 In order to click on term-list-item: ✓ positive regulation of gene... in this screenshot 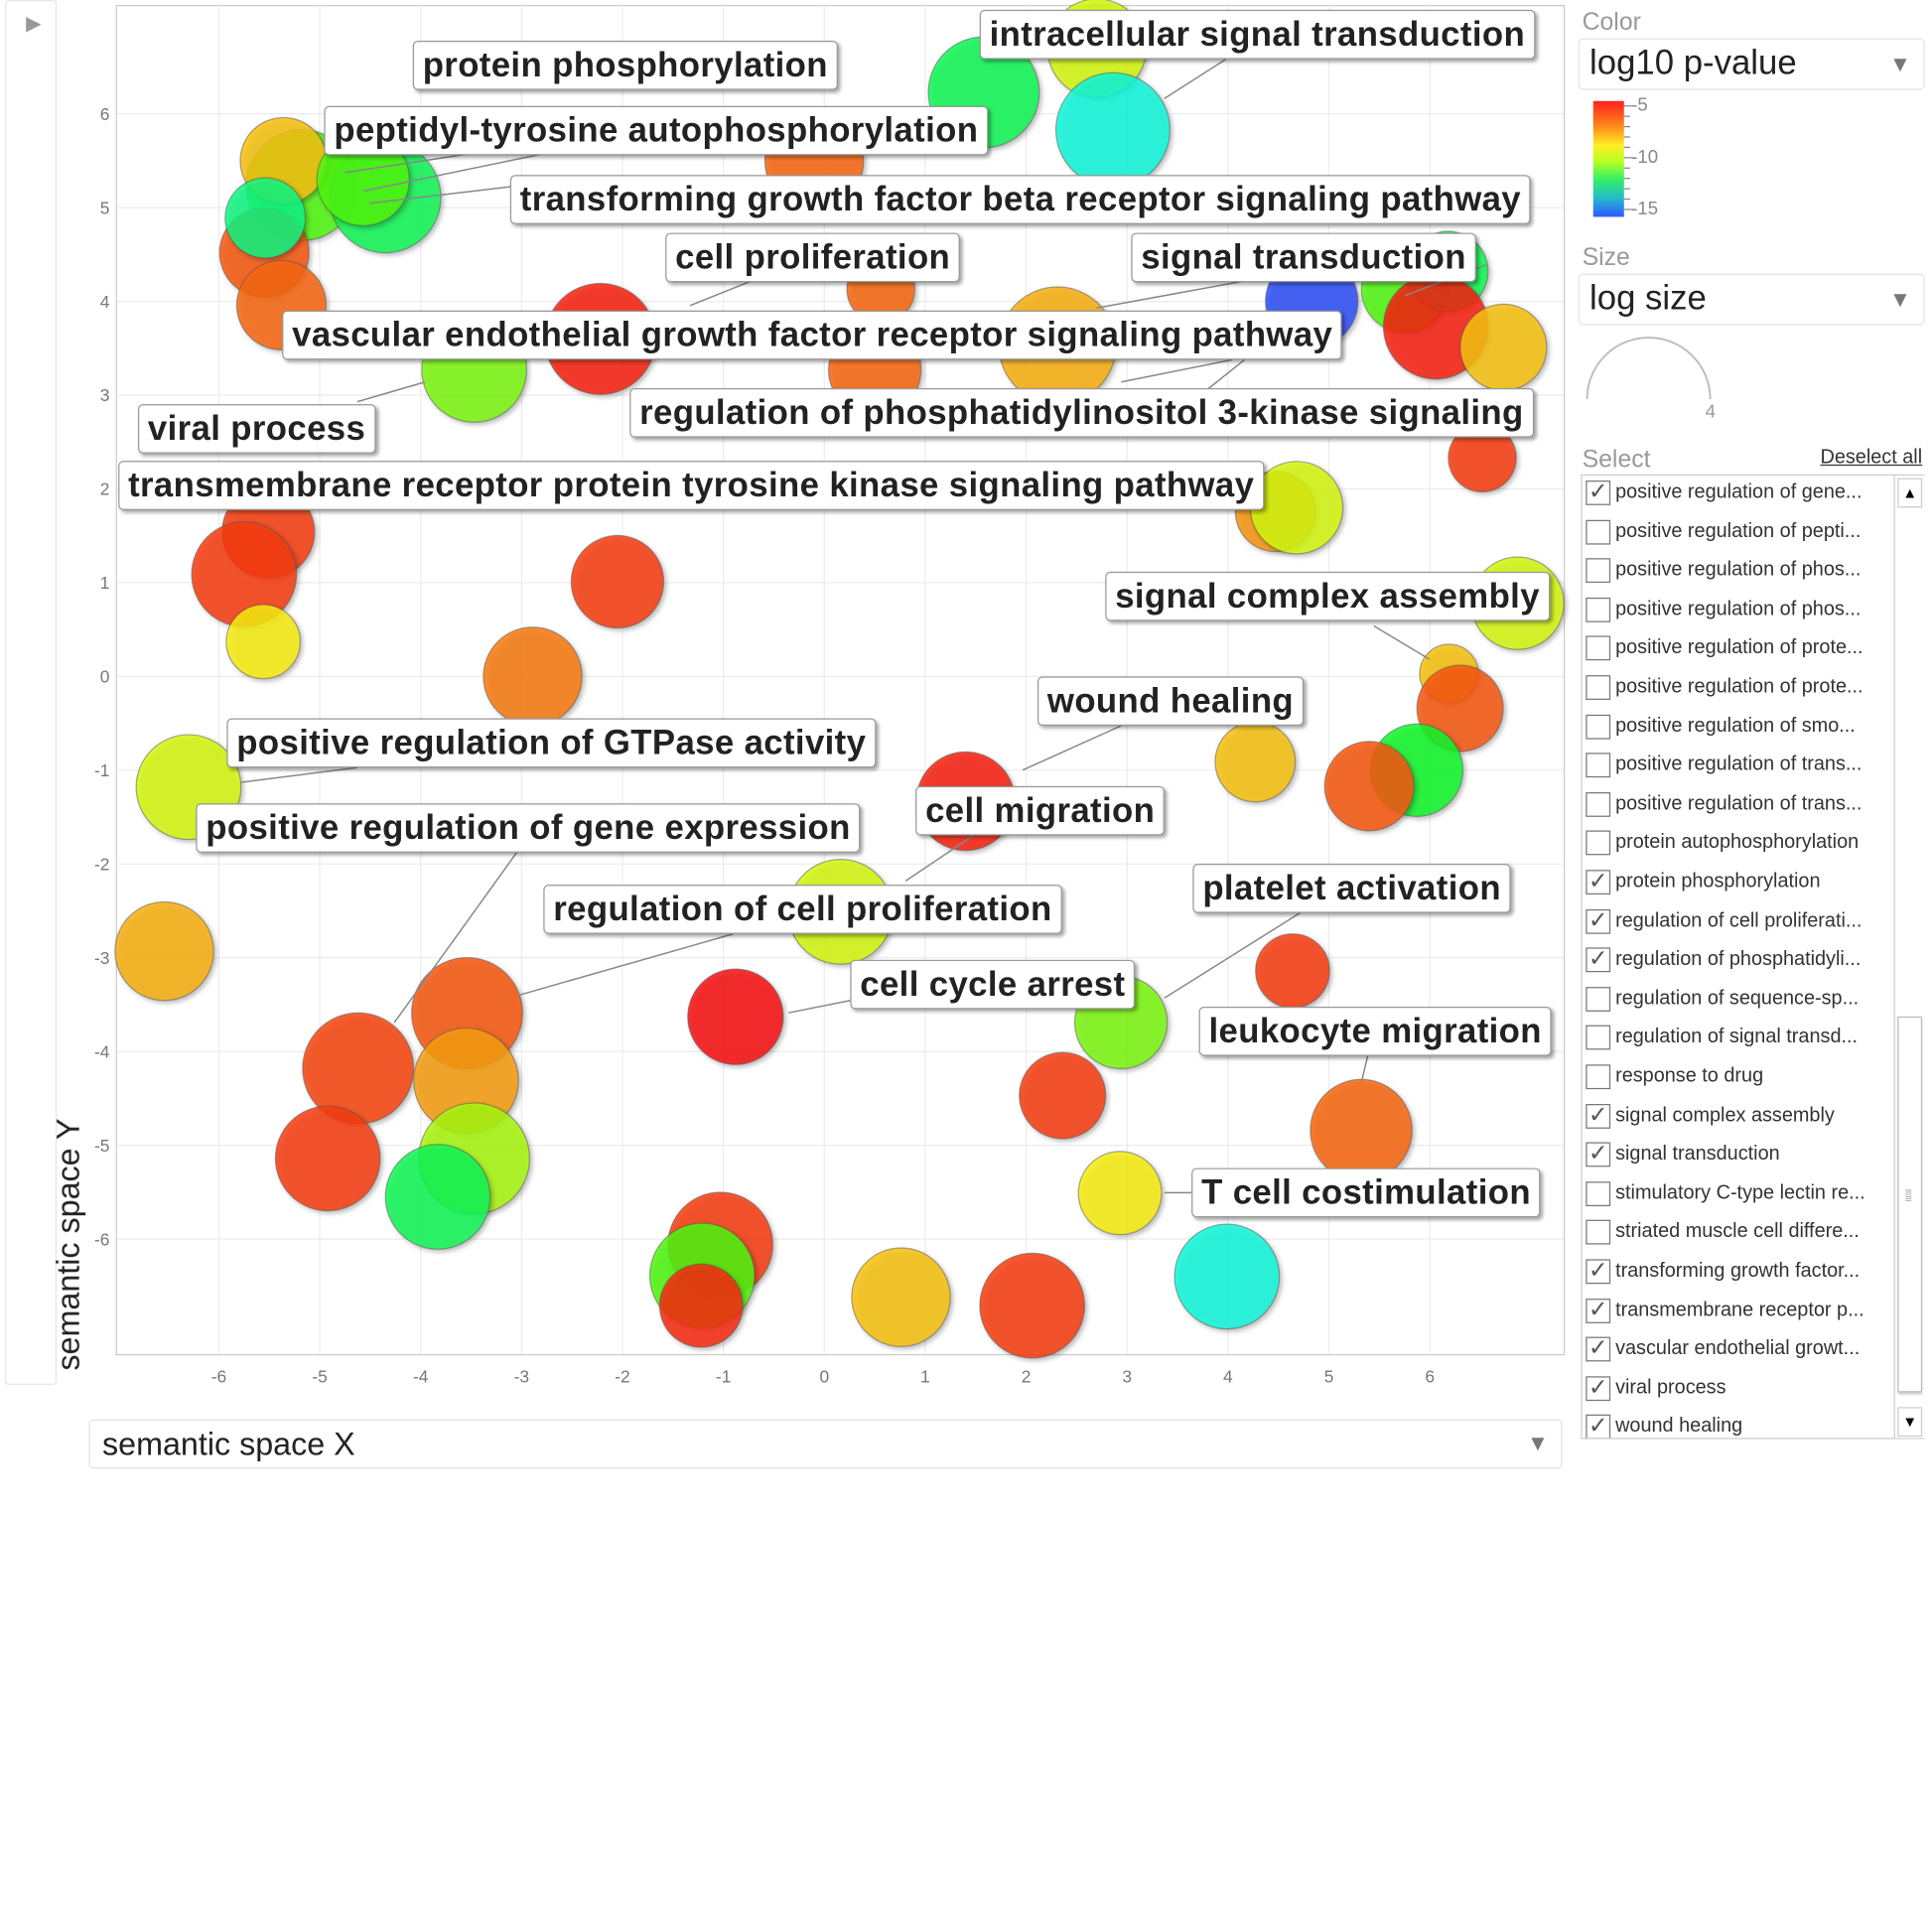, I will do `click(1738, 494)`.